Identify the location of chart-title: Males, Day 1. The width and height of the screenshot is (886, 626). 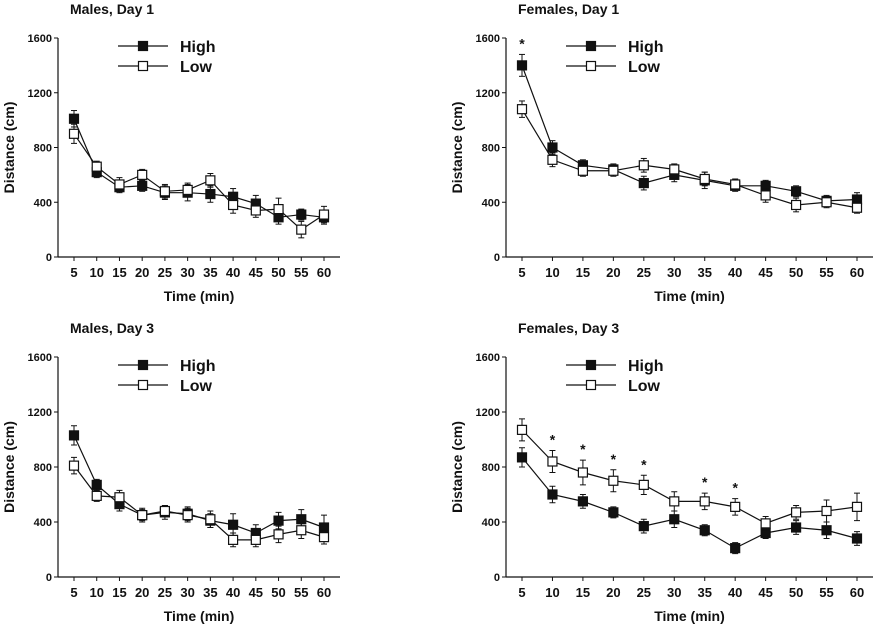
(112, 9).